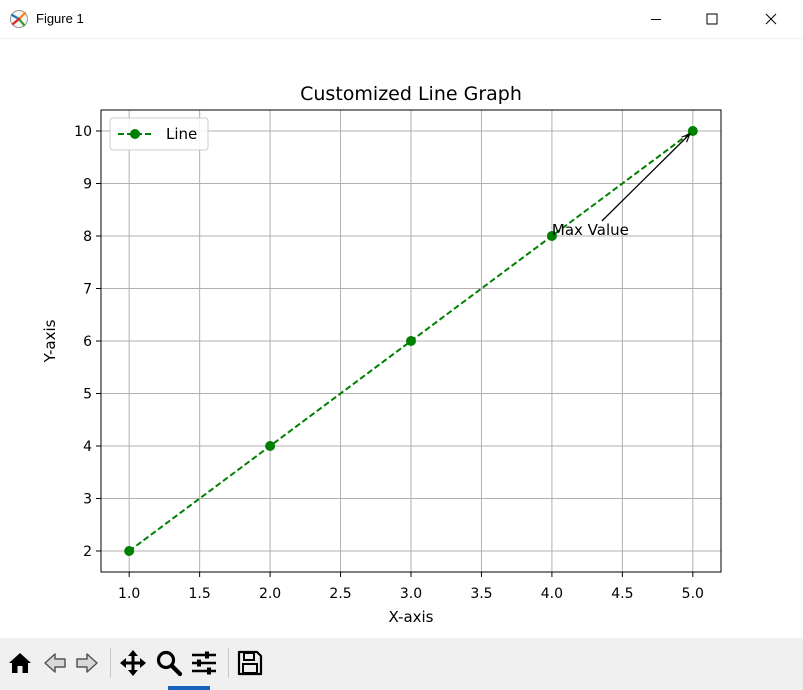 This screenshot has width=803, height=690. I want to click on pan-button, so click(133, 663).